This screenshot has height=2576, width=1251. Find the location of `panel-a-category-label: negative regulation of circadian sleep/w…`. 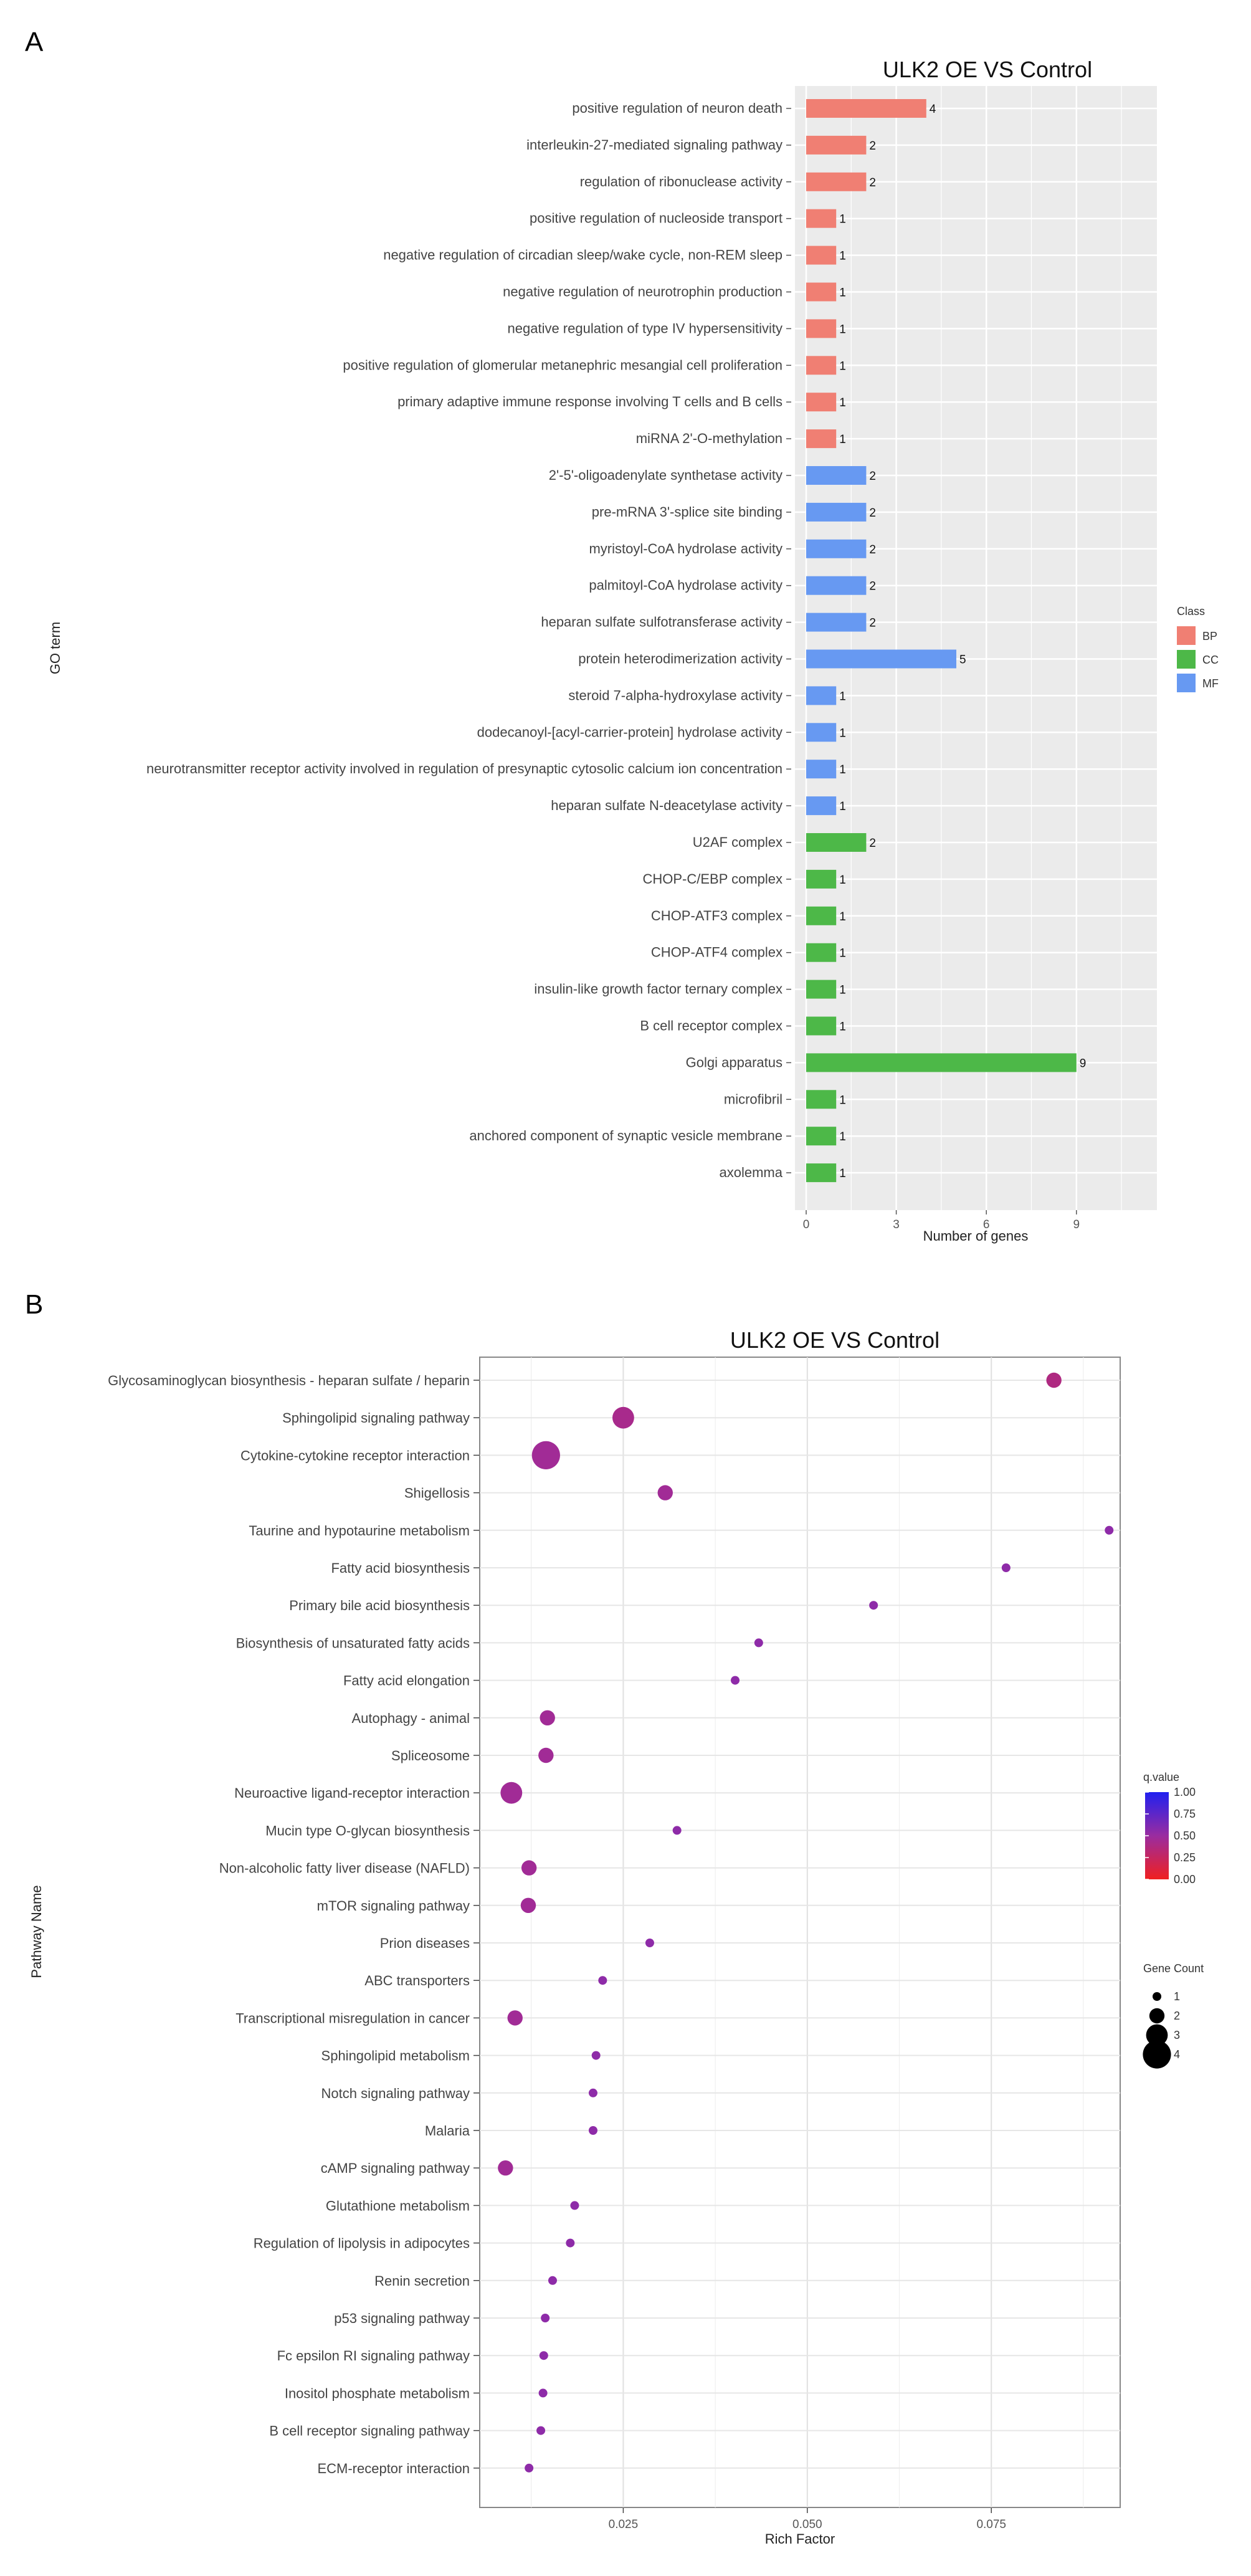

panel-a-category-label: negative regulation of circadian sleep/w… is located at coordinates (583, 255).